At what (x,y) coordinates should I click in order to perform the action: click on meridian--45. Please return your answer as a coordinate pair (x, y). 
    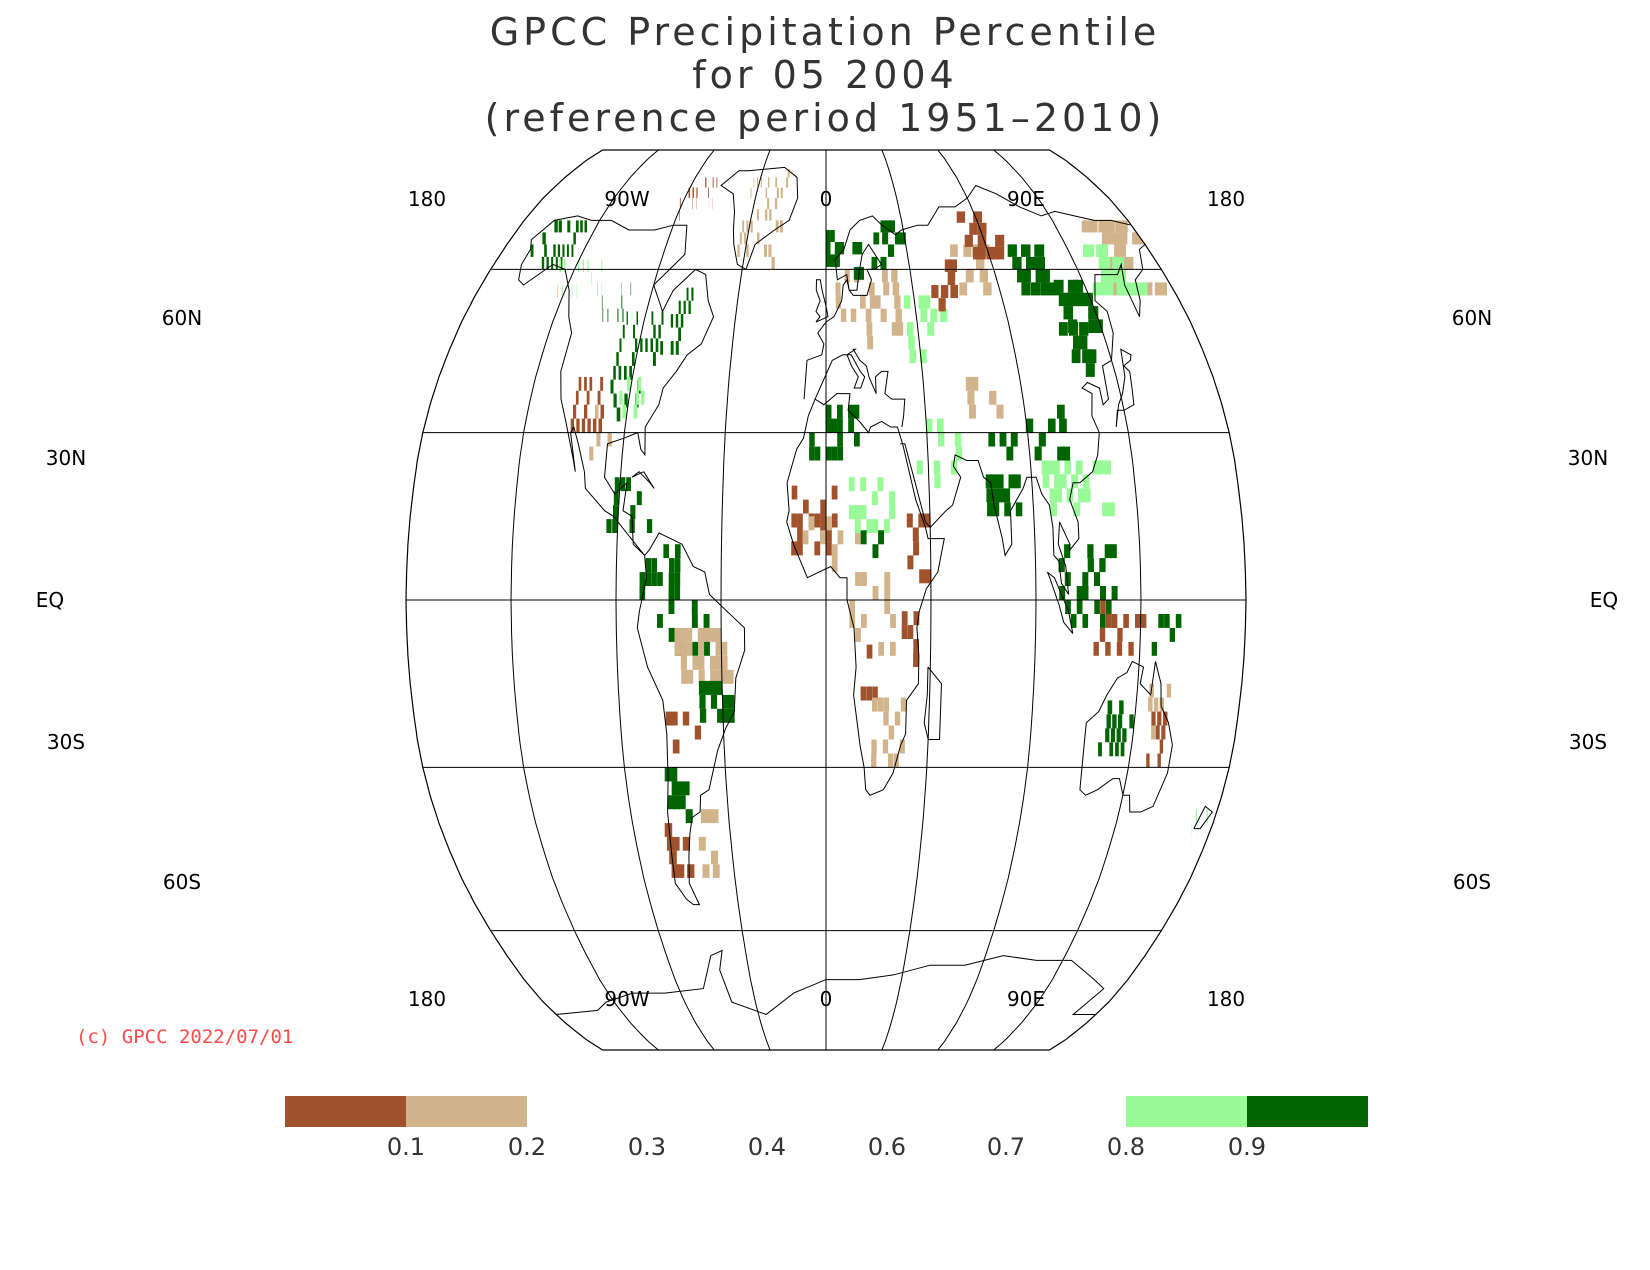
    Looking at the image, I should click on (745, 600).